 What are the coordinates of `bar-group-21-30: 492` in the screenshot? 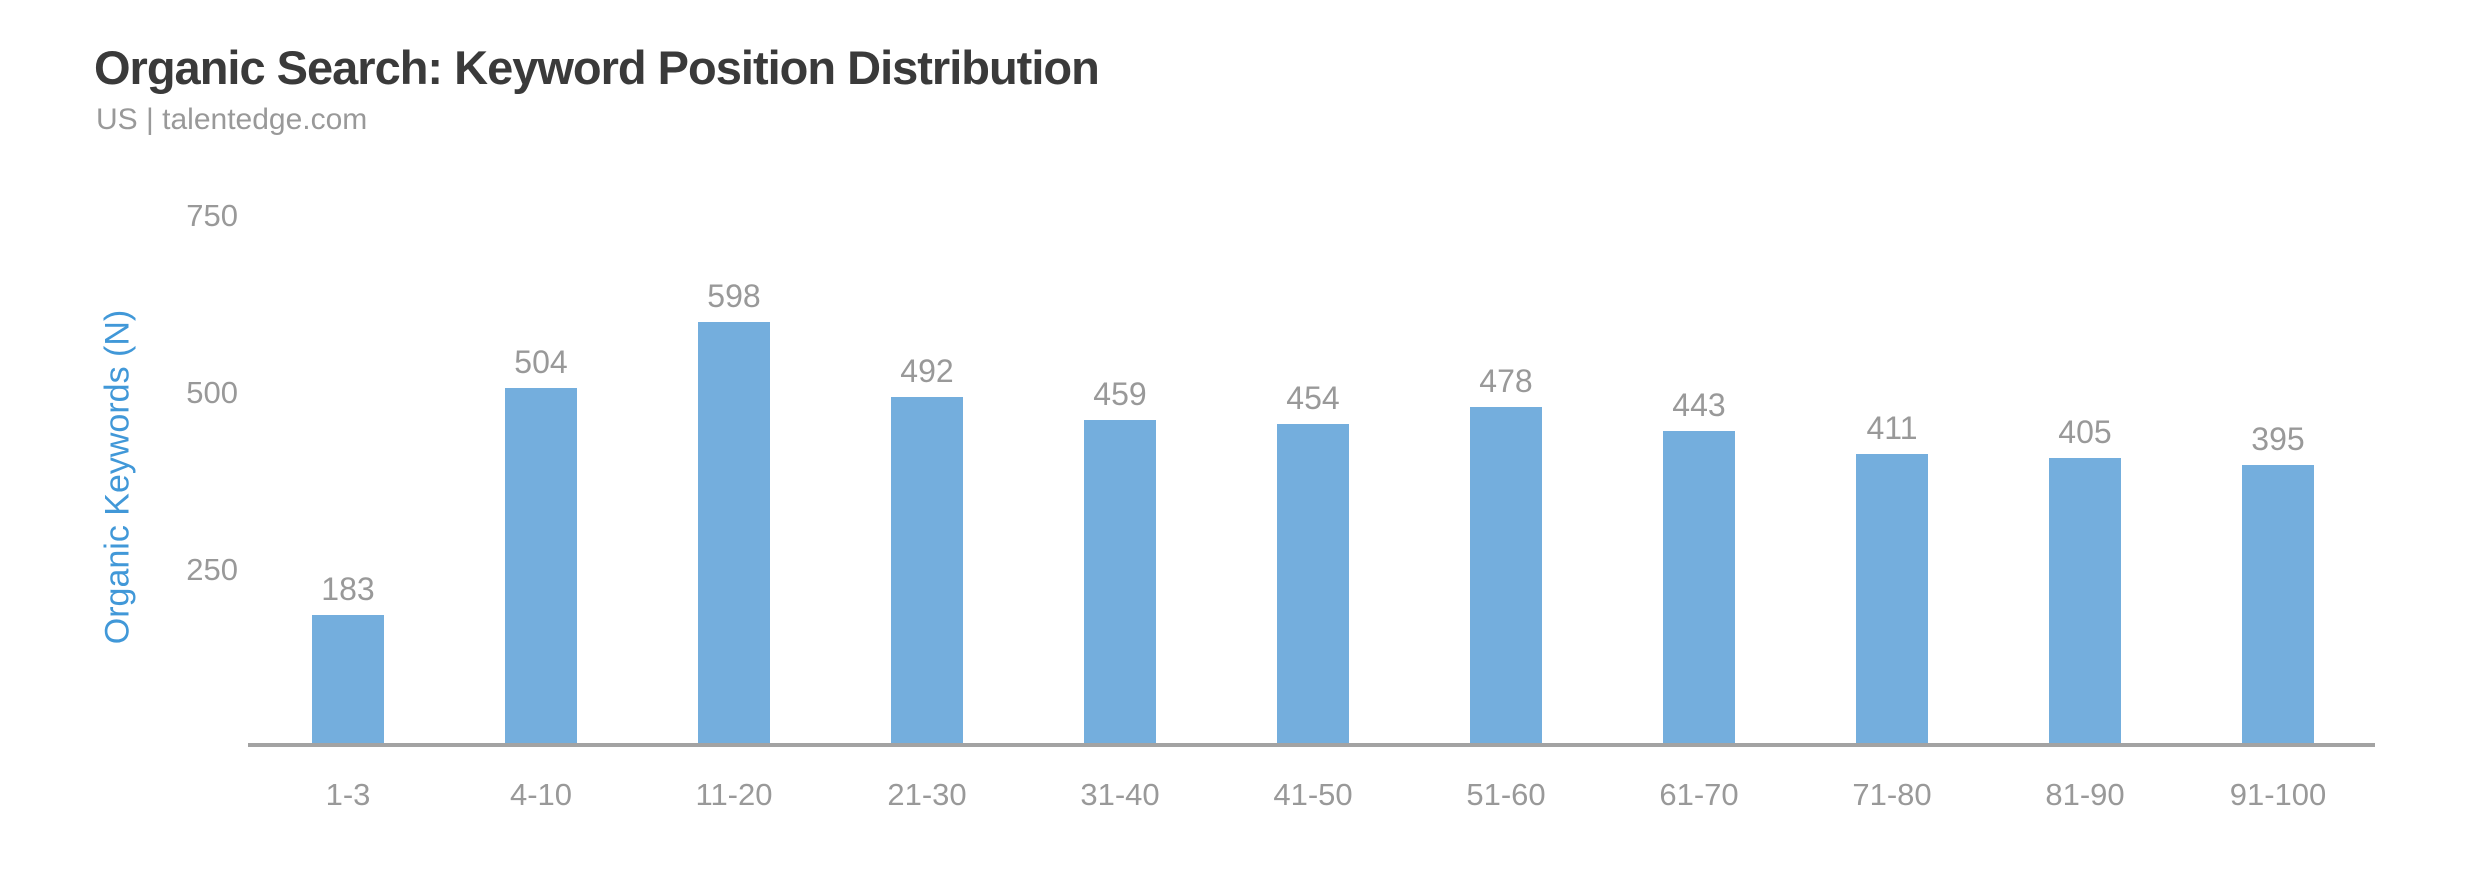 It's located at (927, 372).